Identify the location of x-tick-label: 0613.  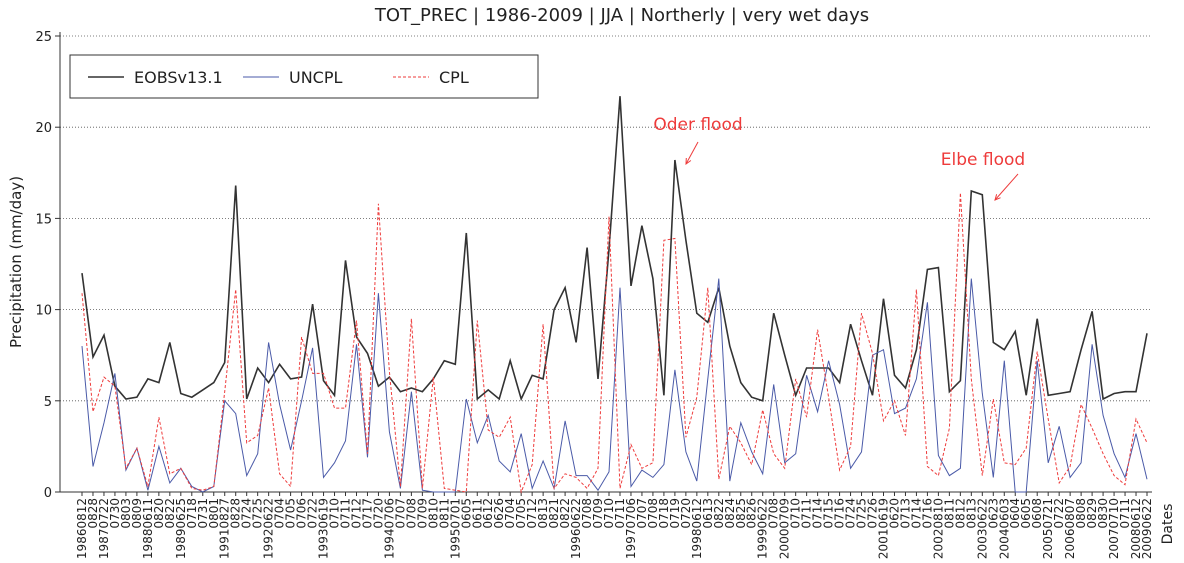
(708, 513).